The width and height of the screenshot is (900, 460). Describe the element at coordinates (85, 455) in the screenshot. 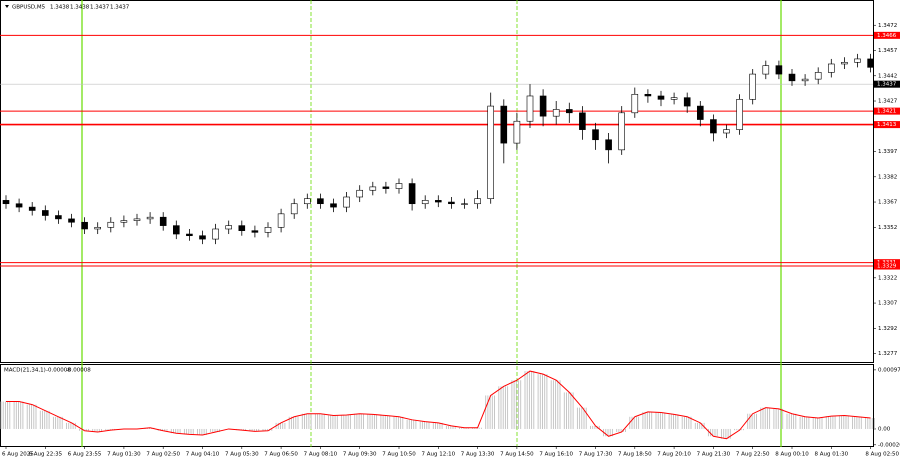

I see `x-tick-label: 6 Aug 23:55` at that location.